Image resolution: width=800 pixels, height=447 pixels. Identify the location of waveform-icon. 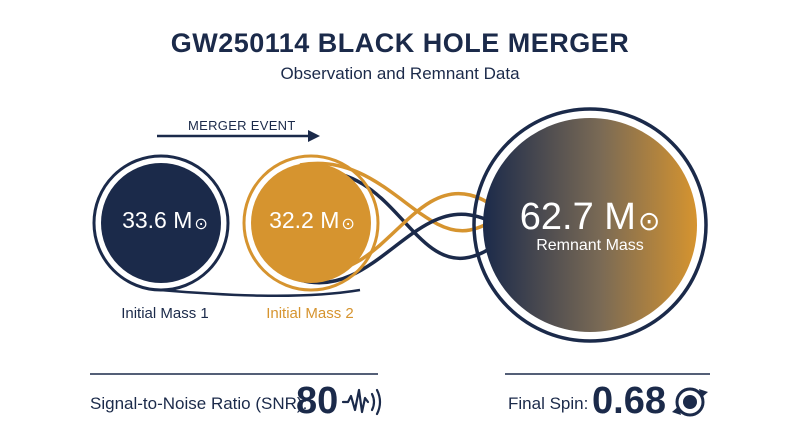
(361, 402).